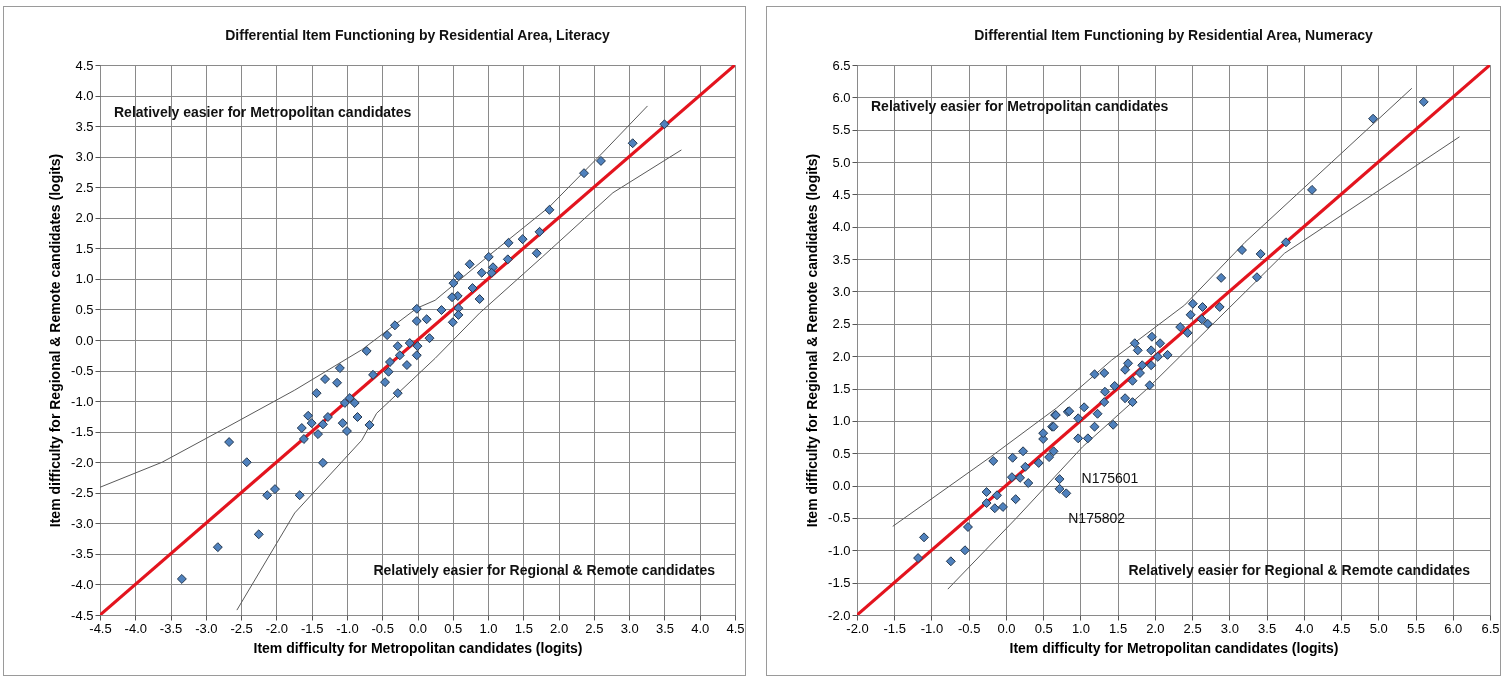  I want to click on y-tick-label: 5.0, so click(841, 162).